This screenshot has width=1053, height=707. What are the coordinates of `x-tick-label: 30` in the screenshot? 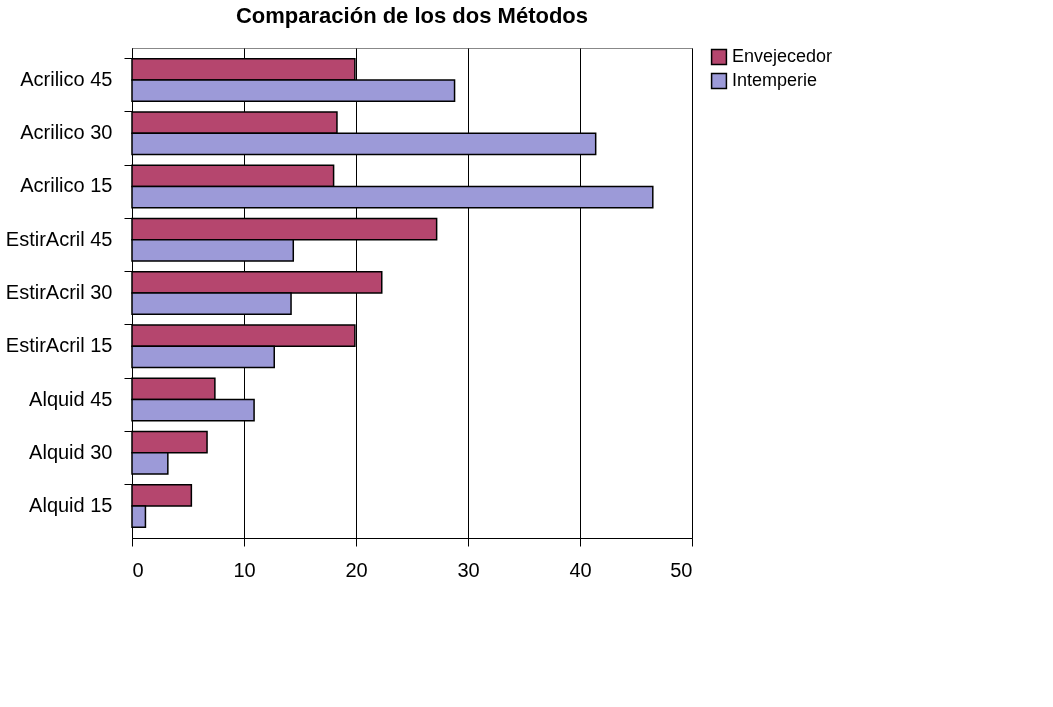 It's located at (468, 569).